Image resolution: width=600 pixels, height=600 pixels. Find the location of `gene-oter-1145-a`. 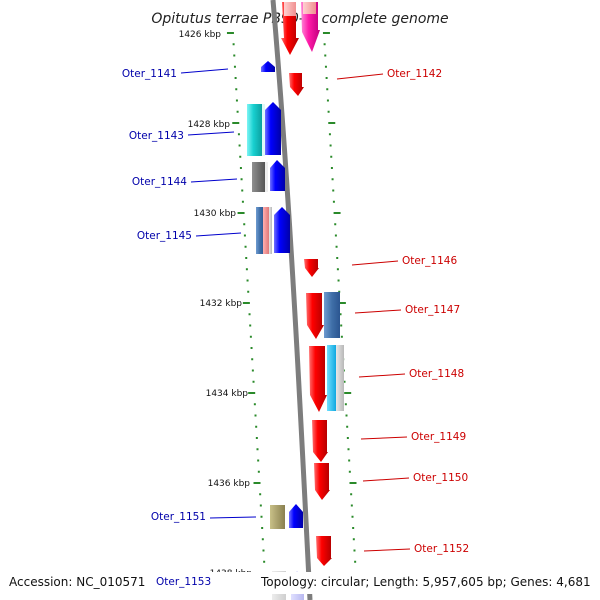

gene-oter-1145-a is located at coordinates (264, 230).